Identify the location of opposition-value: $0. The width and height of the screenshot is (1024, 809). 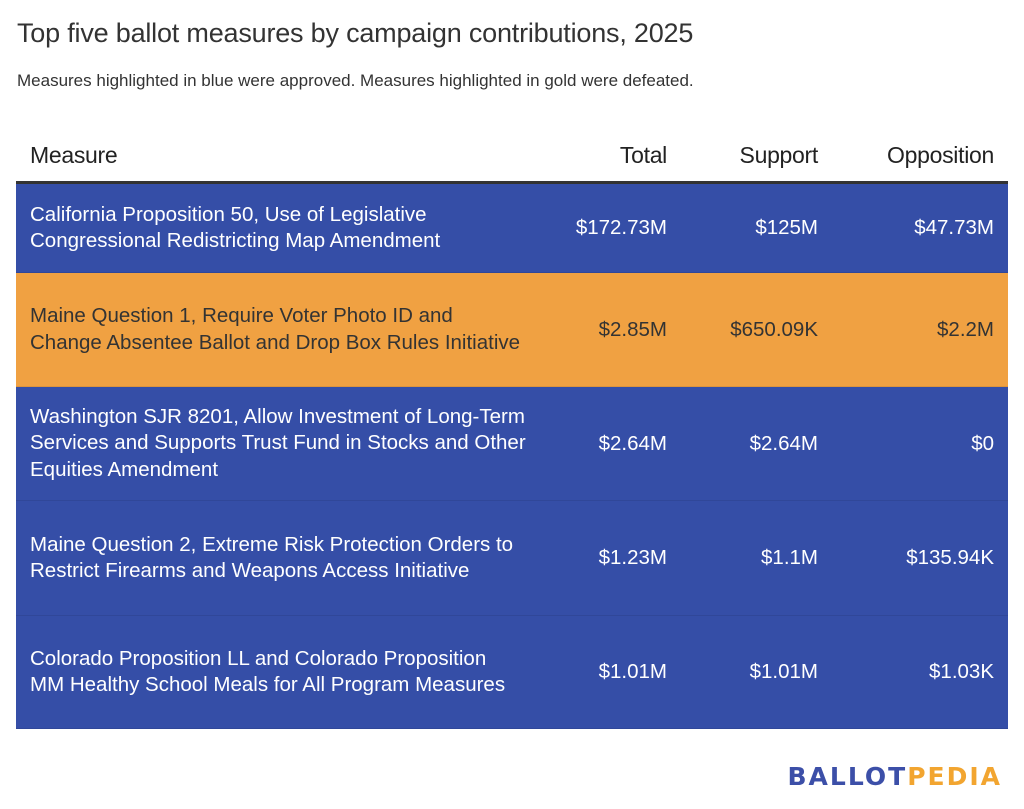
(982, 443).